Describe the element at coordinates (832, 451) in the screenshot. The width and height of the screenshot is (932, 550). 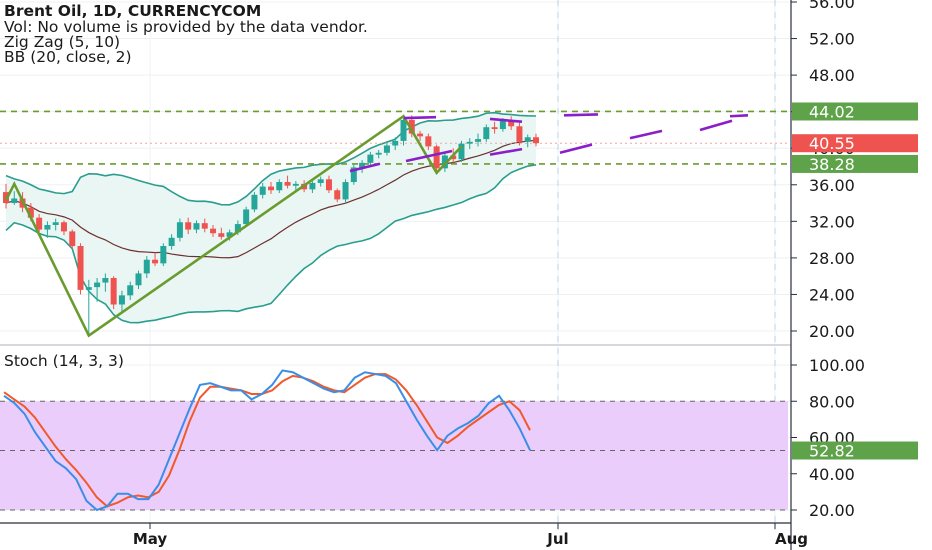
I see `stoch-value-badge-label: 52.82` at that location.